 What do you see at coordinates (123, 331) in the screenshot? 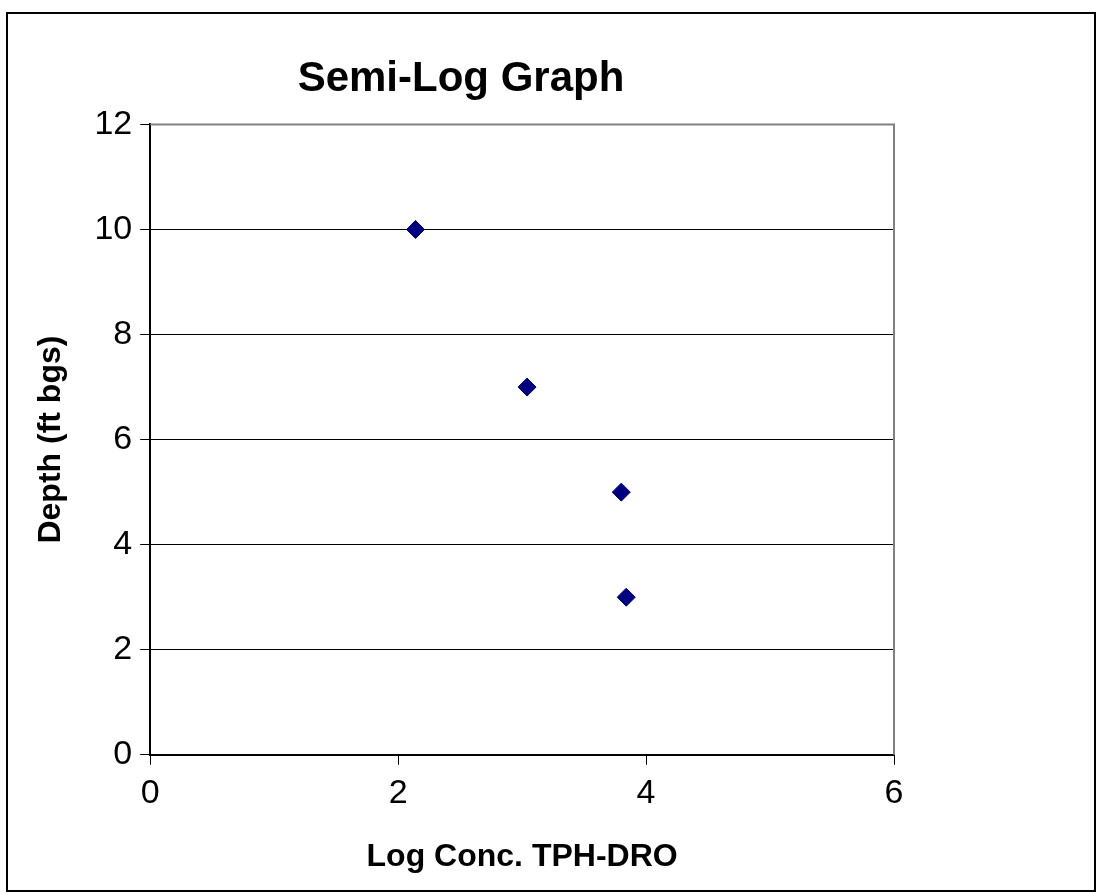
I see `y-tick-label: 8` at bounding box center [123, 331].